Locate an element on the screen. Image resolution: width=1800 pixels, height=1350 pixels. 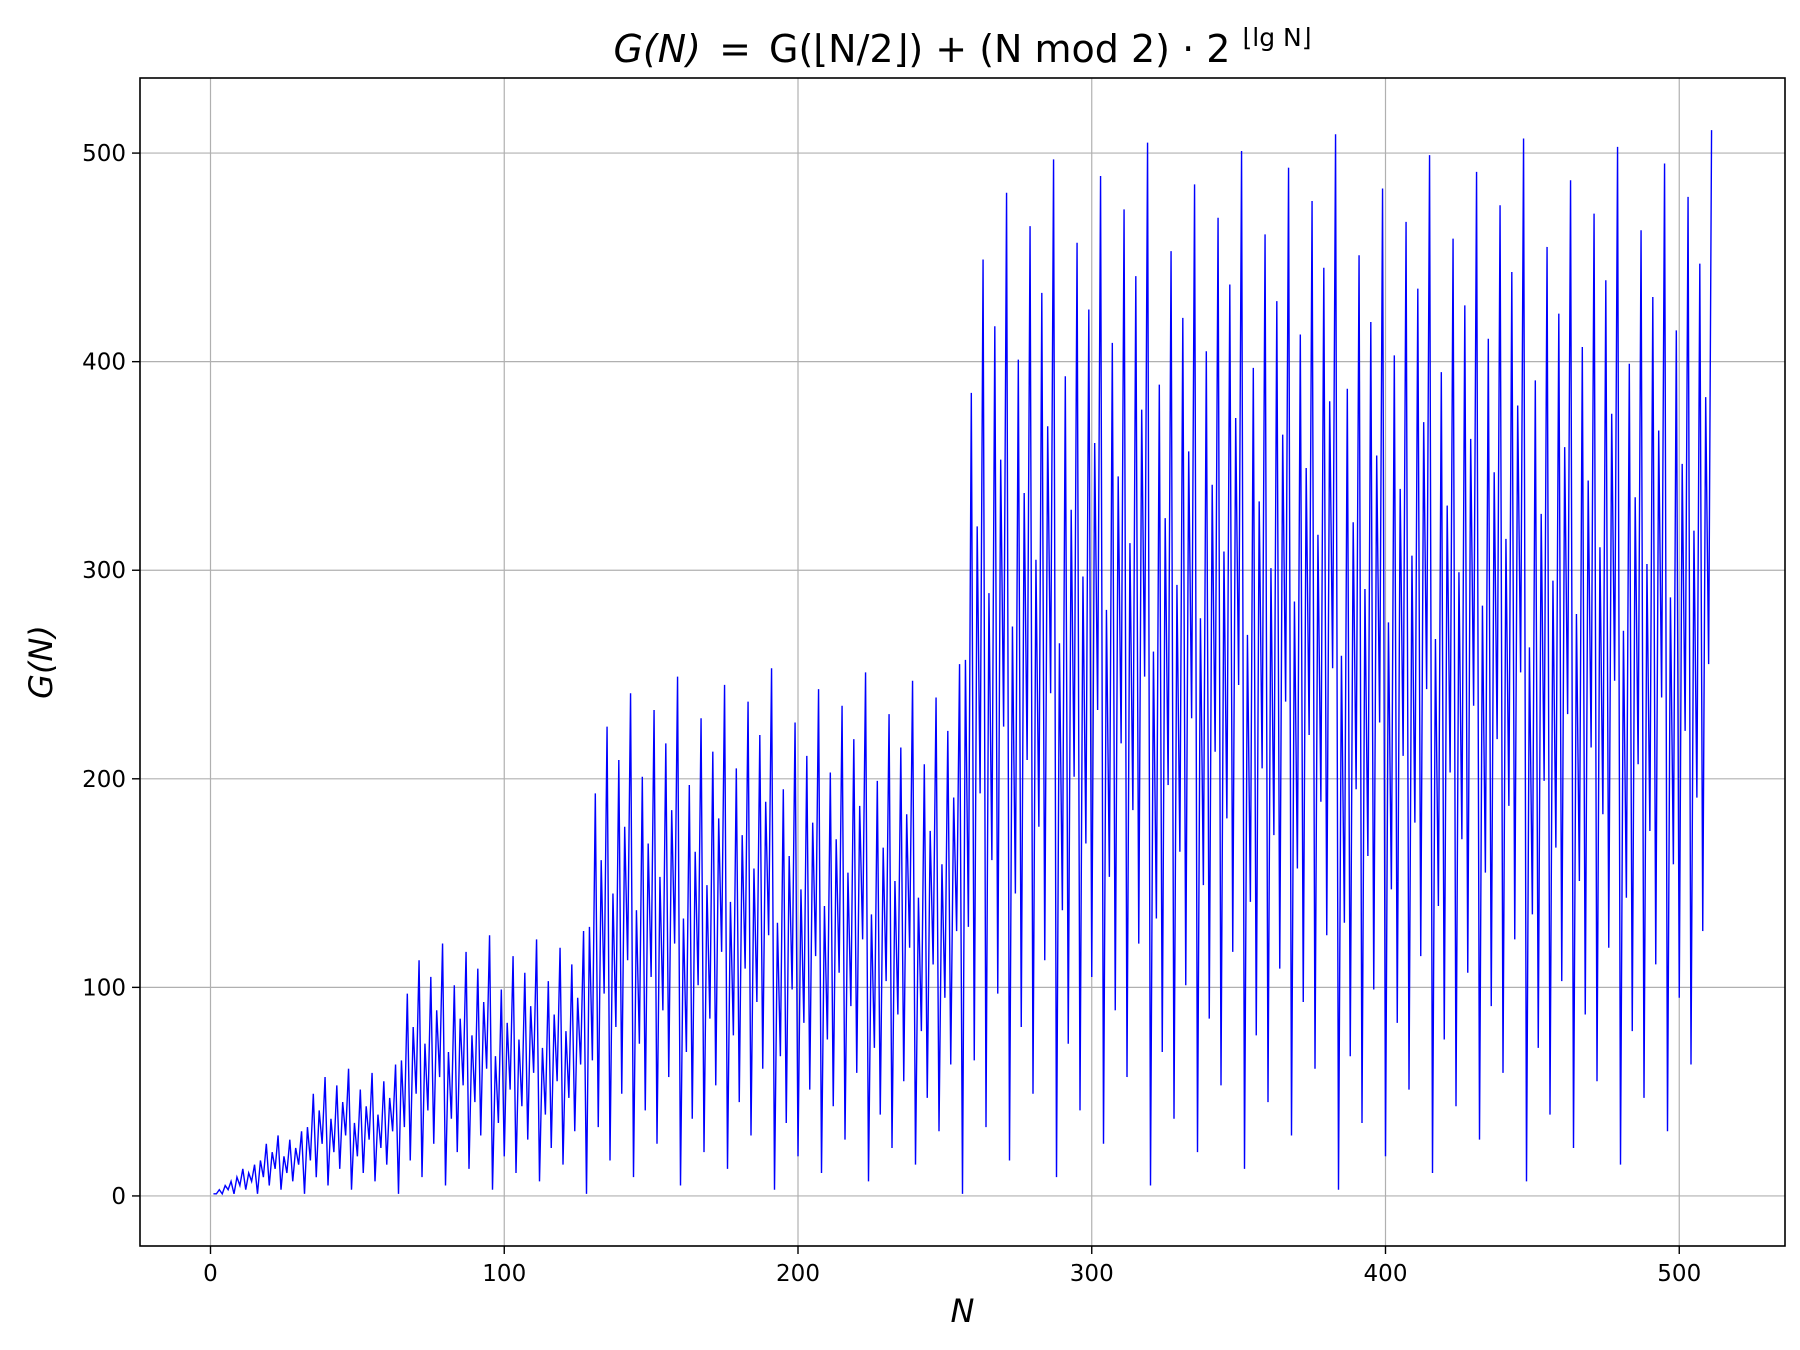
chart-title: G(N) = G(⌊N/2⌋) + (N mod 2) · 2 ⌊lg N⌋ is located at coordinates (962, 47).